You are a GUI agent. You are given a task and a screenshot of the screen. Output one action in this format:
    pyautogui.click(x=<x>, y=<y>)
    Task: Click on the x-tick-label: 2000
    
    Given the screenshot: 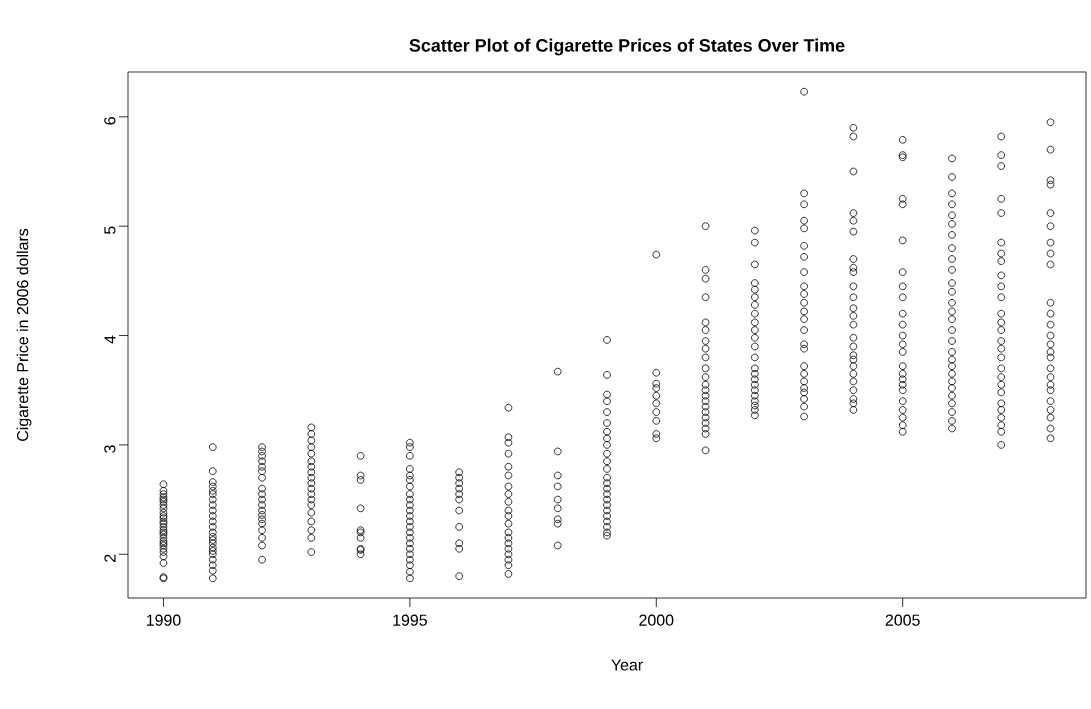 What is the action you would take?
    pyautogui.click(x=656, y=620)
    